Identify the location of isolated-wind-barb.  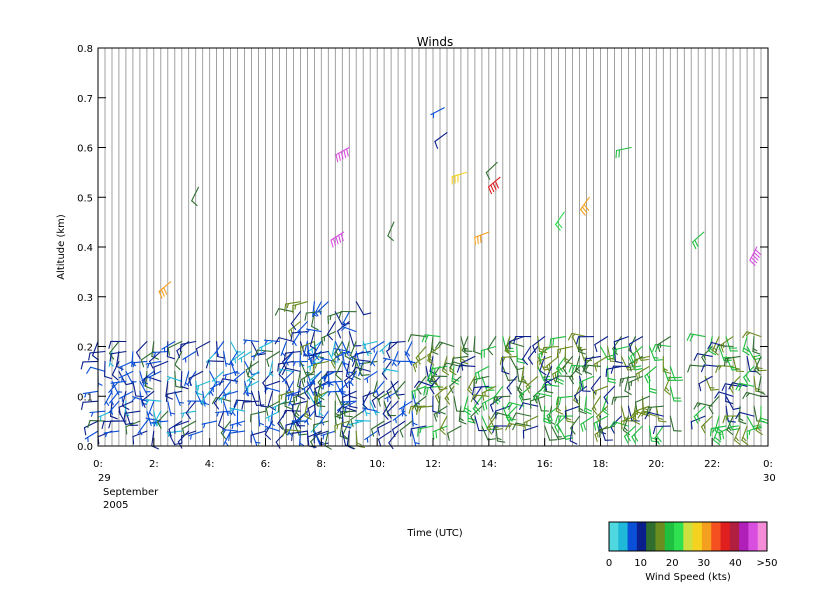
(585, 206).